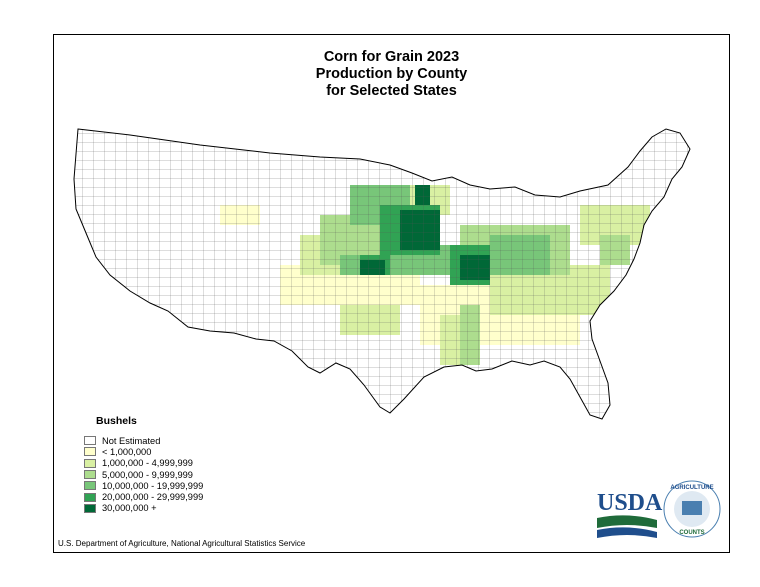  I want to click on legend-label: < 1,000,000, so click(127, 451).